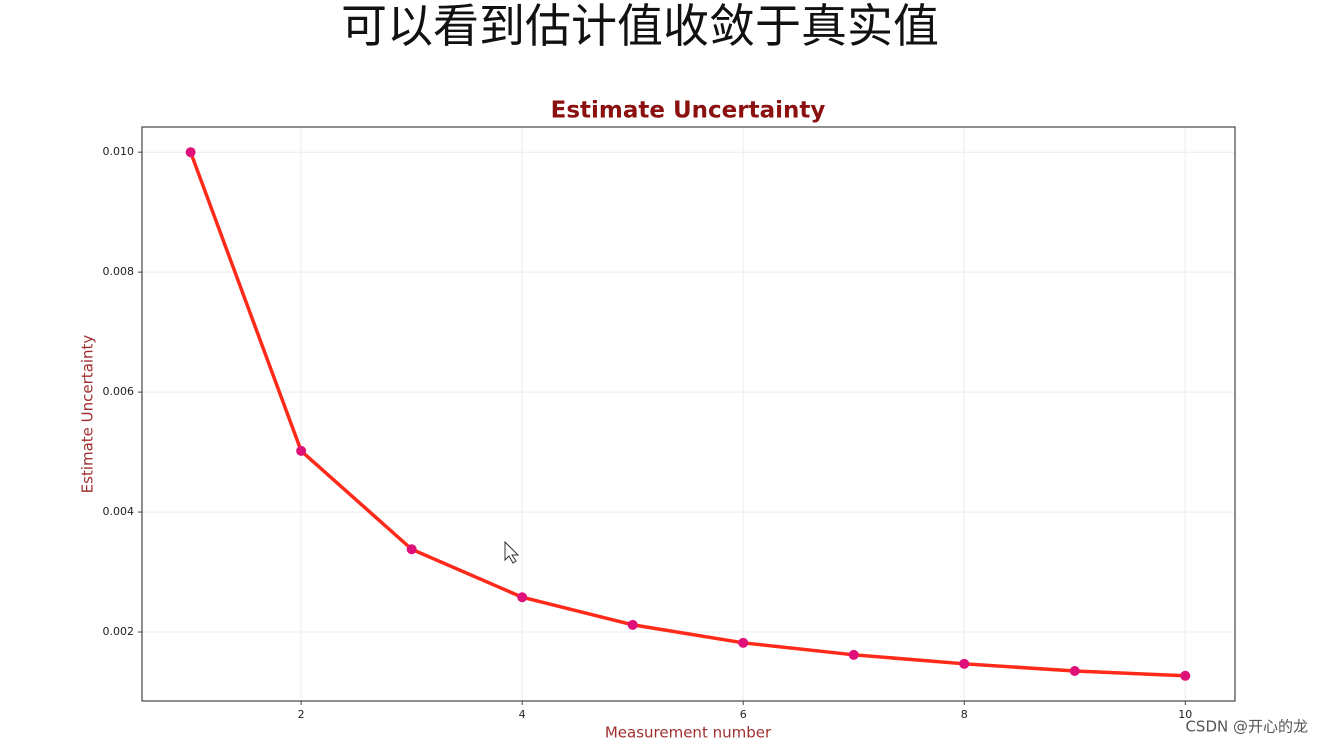 The image size is (1324, 745). I want to click on y-tick-label: 0.008, so click(119, 271).